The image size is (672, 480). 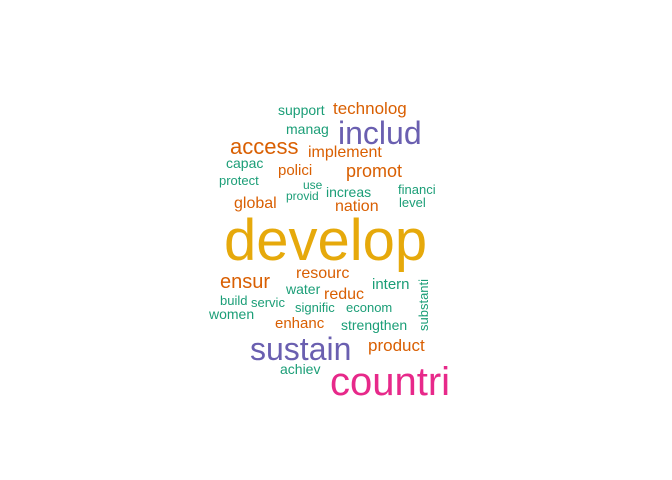 What do you see at coordinates (390, 382) in the screenshot?
I see `word-countri: countri` at bounding box center [390, 382].